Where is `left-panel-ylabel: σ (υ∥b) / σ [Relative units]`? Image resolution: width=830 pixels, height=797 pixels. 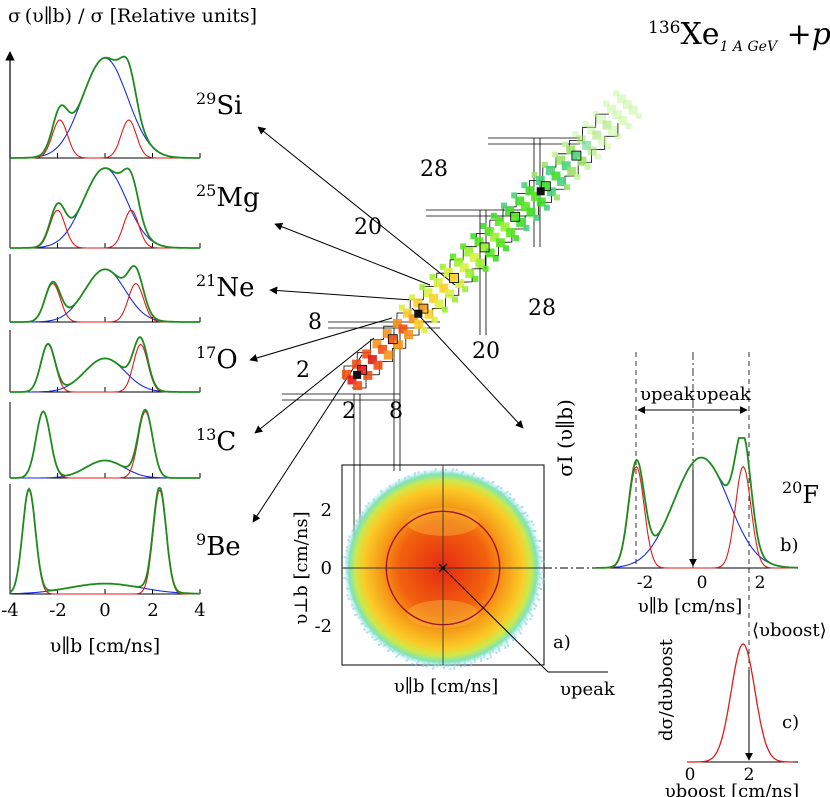 left-panel-ylabel: σ (υ∥b) / σ [Relative units] is located at coordinates (132, 16).